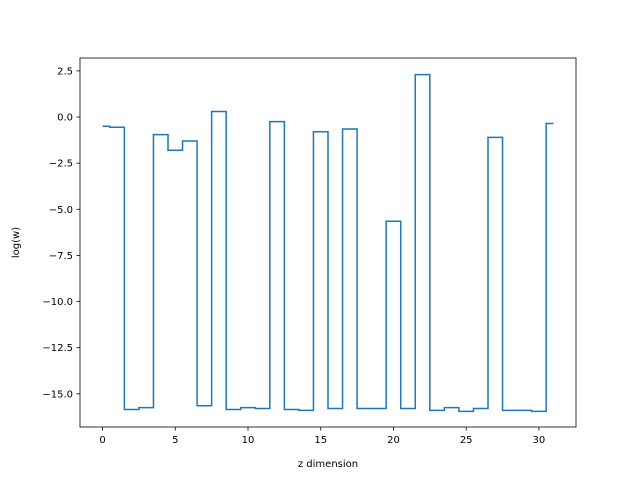  I want to click on y-tick-label: 0.0, so click(65, 118).